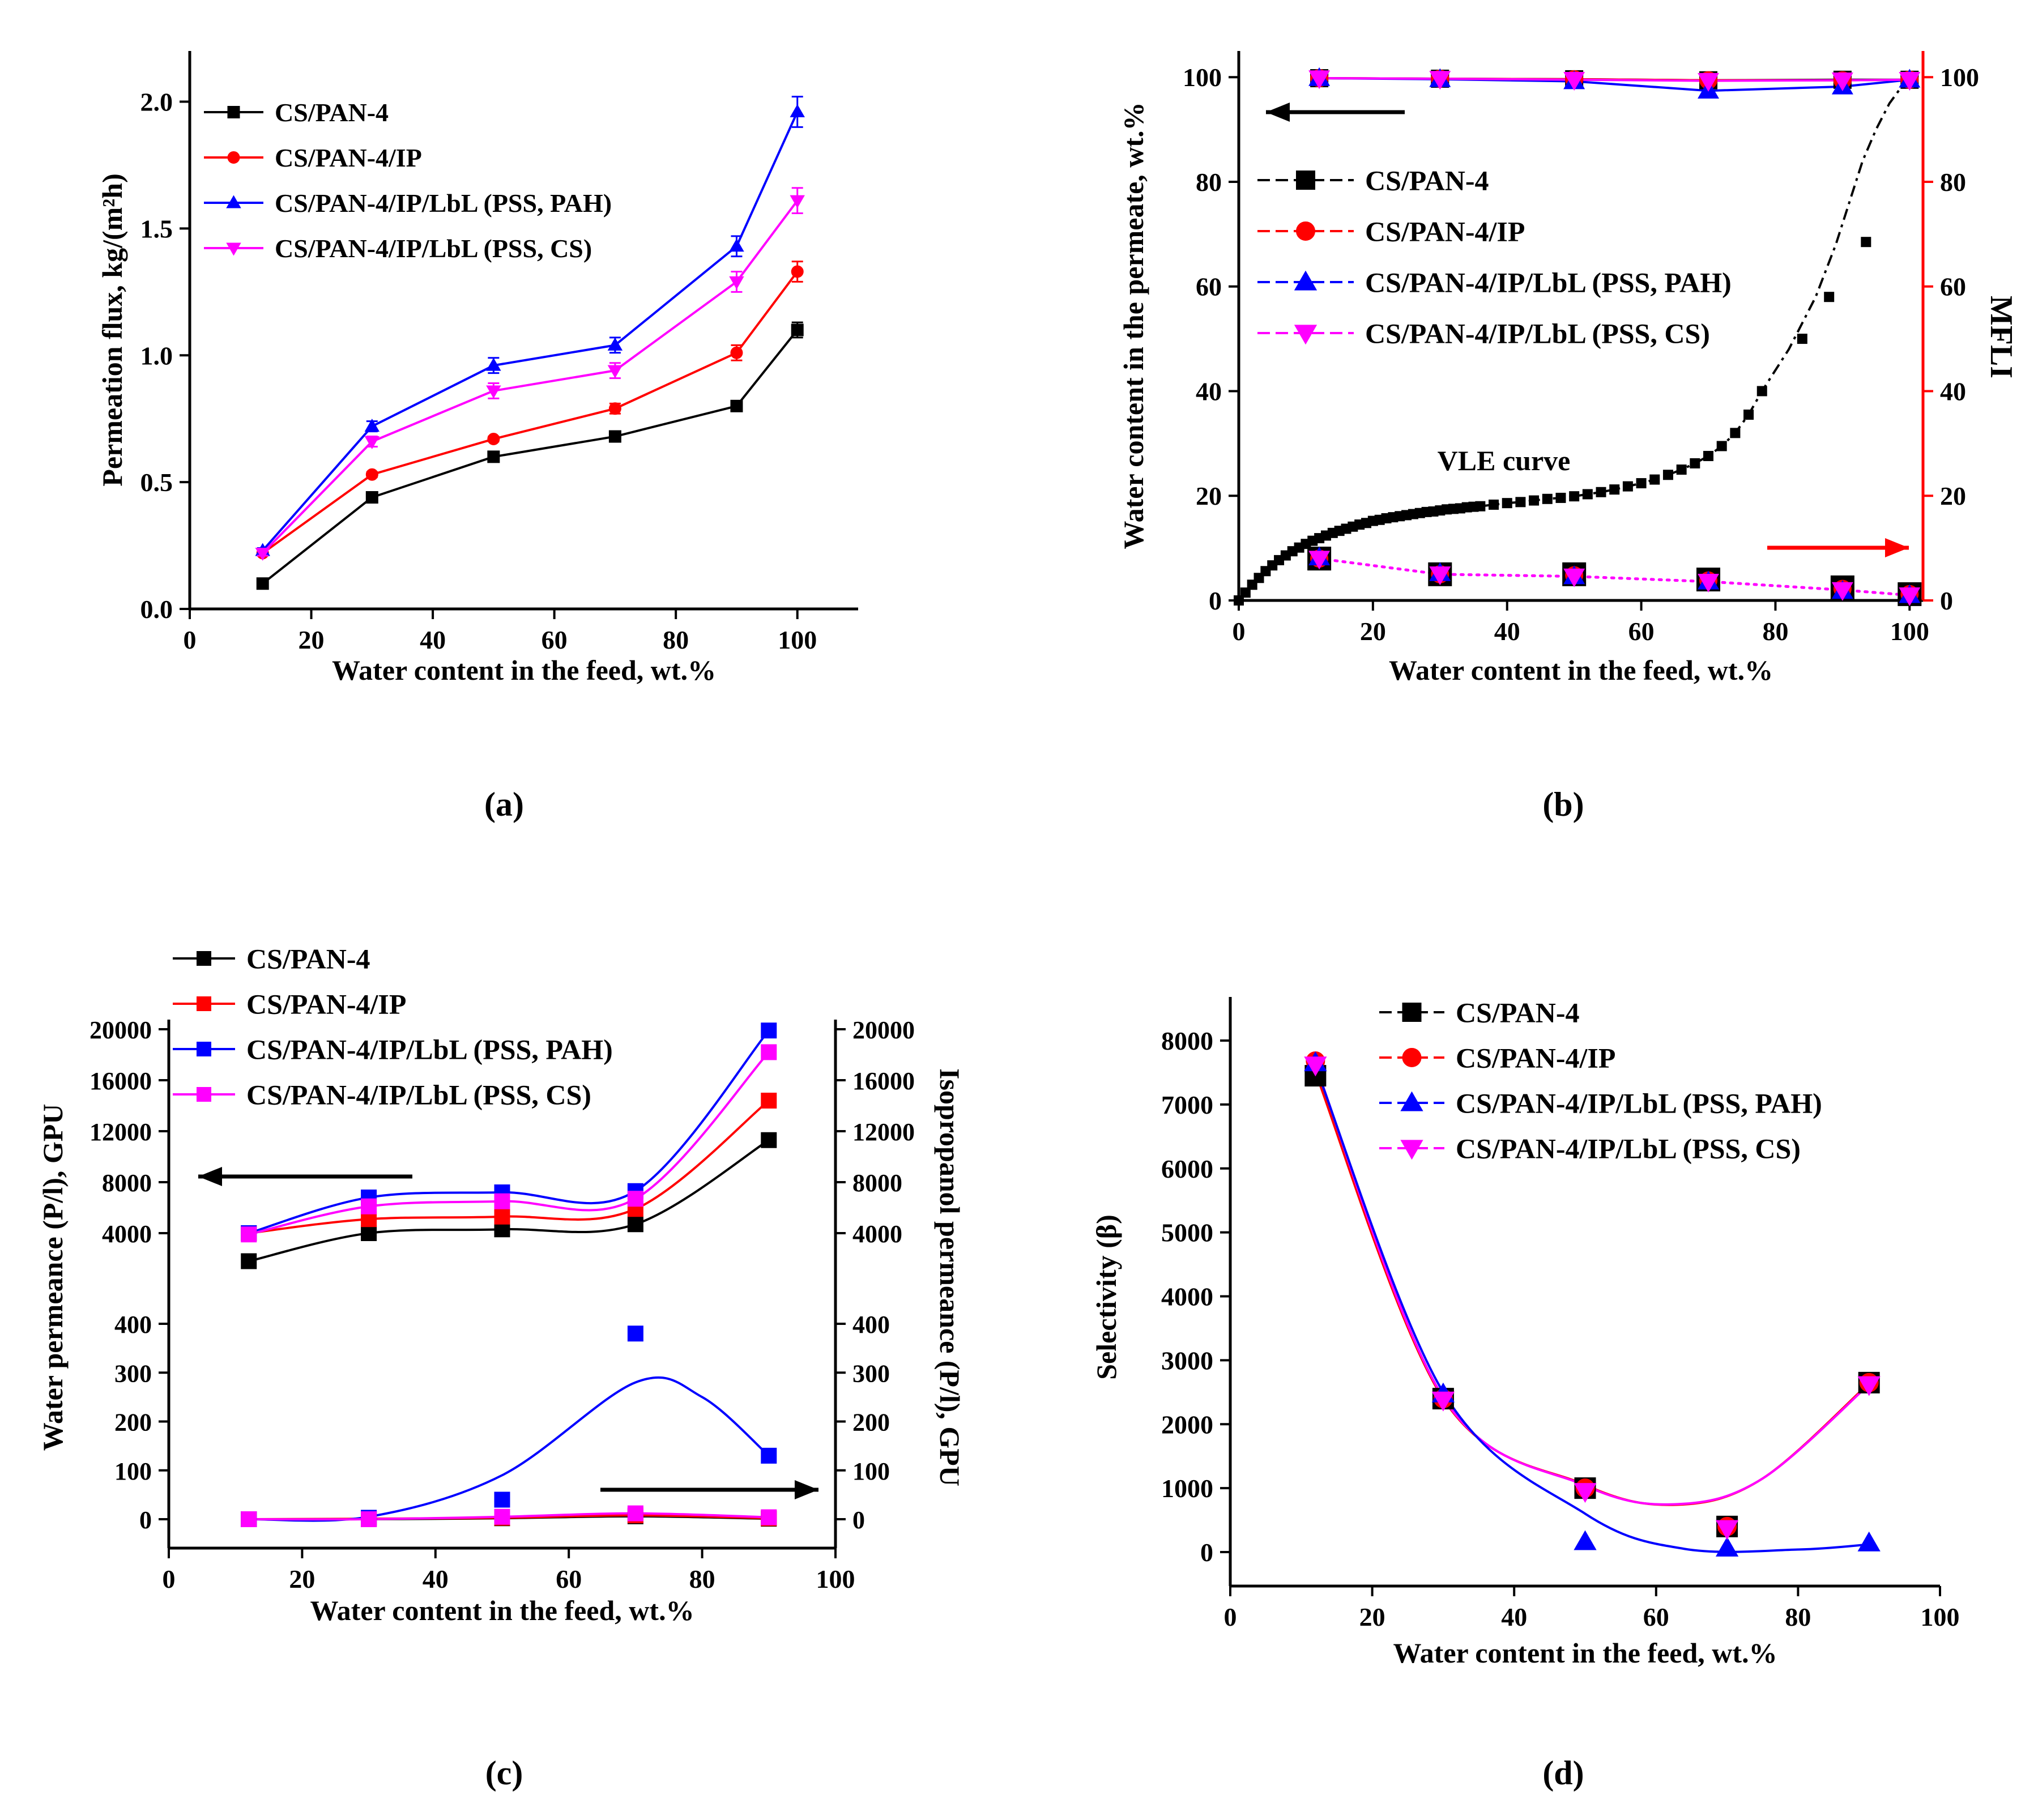 This screenshot has width=2021, height=1820. What do you see at coordinates (871, 1373) in the screenshot?
I see `y-tick-label-right: 300` at bounding box center [871, 1373].